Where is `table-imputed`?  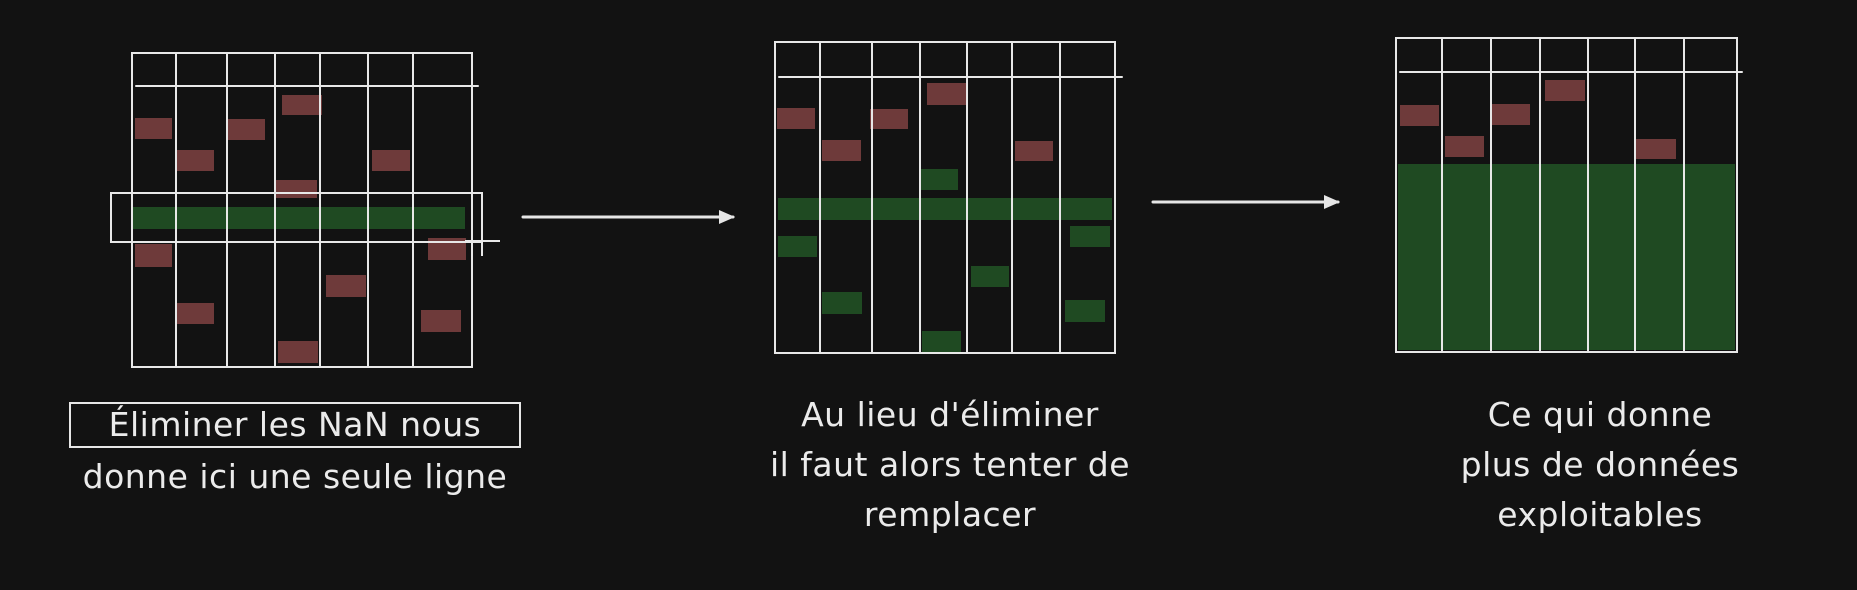 table-imputed is located at coordinates (948, 197).